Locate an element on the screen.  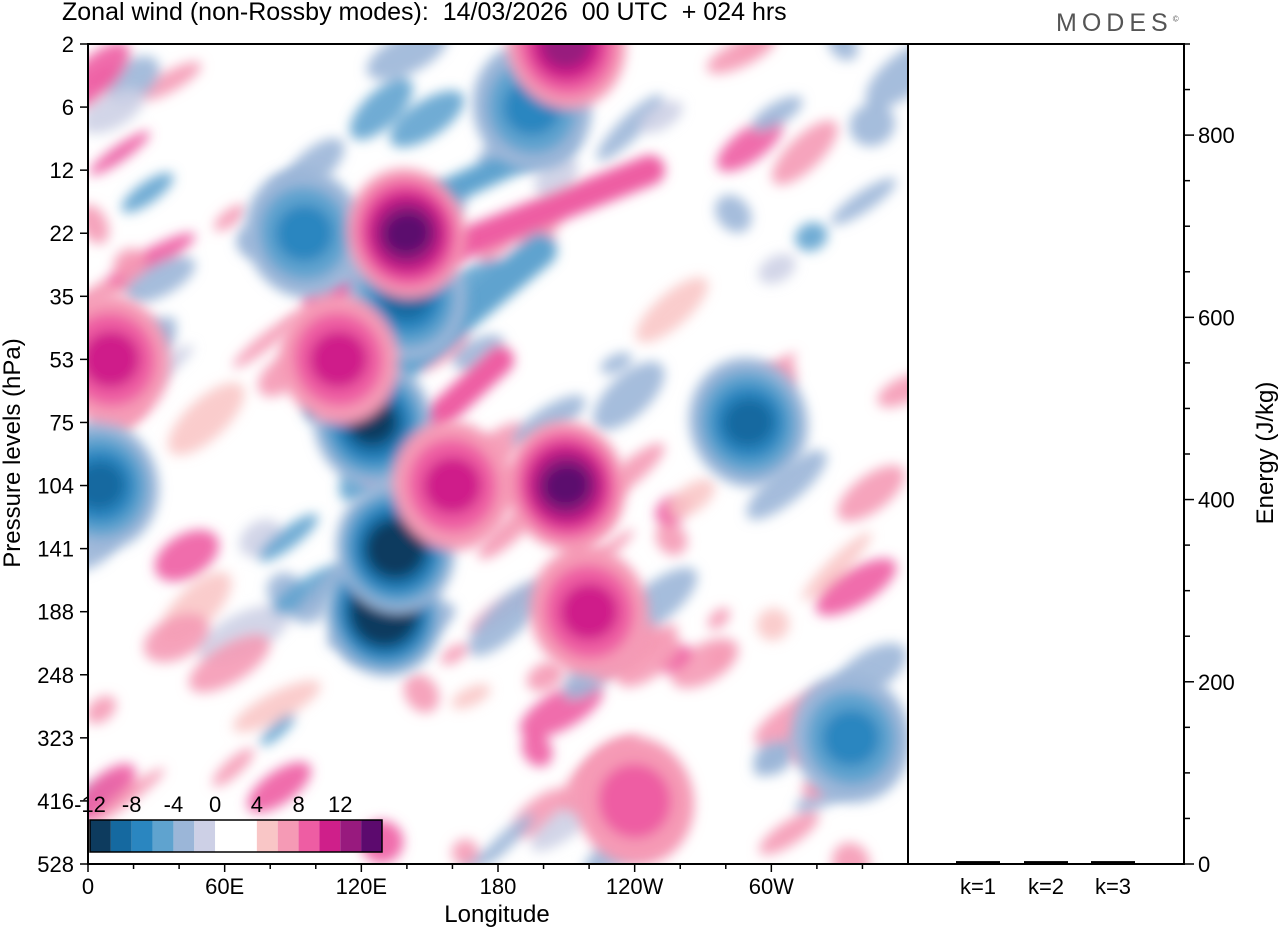
x-axis-label: Longitude is located at coordinates (496, 914).